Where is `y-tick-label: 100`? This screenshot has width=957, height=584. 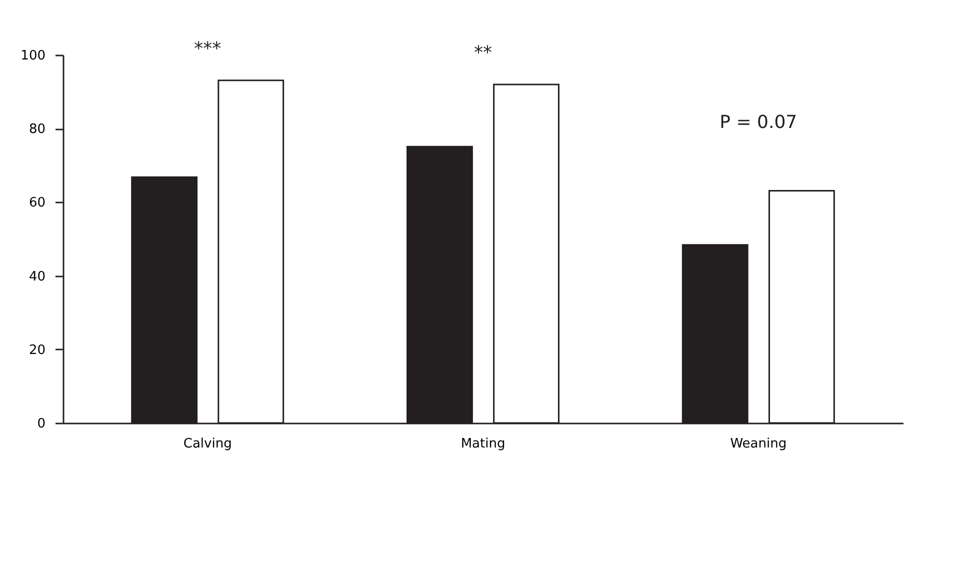 y-tick-label: 100 is located at coordinates (33, 56).